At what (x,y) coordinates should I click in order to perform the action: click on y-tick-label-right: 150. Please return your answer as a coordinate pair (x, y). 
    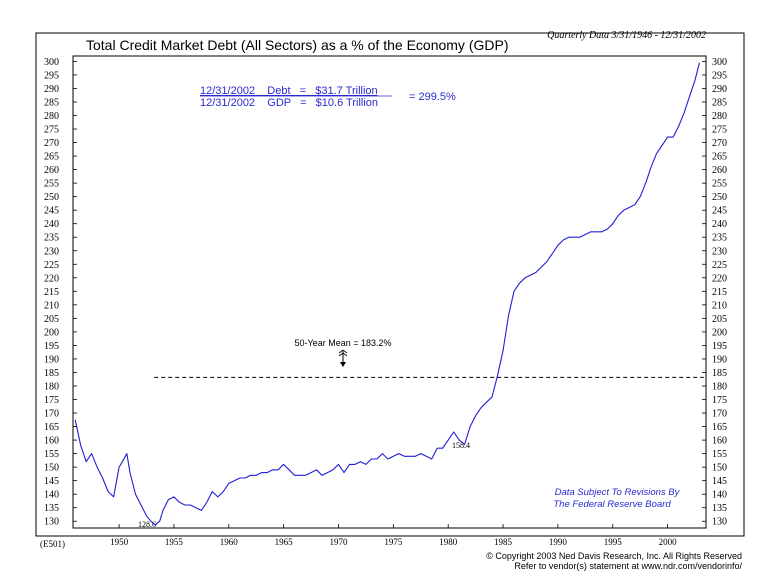
    Looking at the image, I should click on (719, 468).